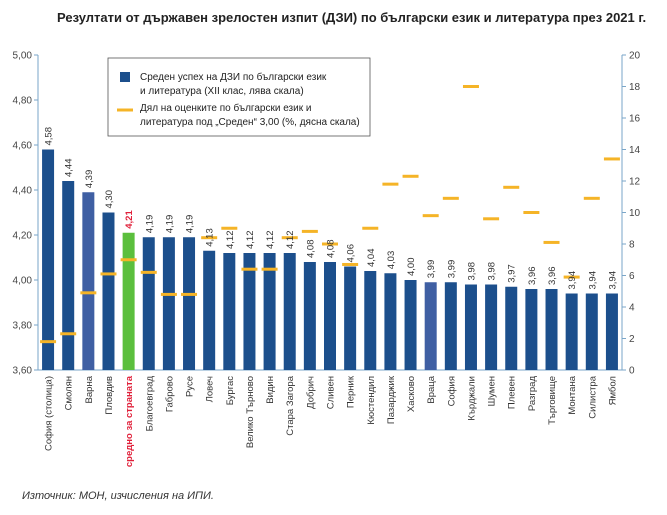 The height and width of the screenshot is (515, 667). Describe the element at coordinates (471, 398) in the screenshot. I see `category-label: Кърджали` at that location.